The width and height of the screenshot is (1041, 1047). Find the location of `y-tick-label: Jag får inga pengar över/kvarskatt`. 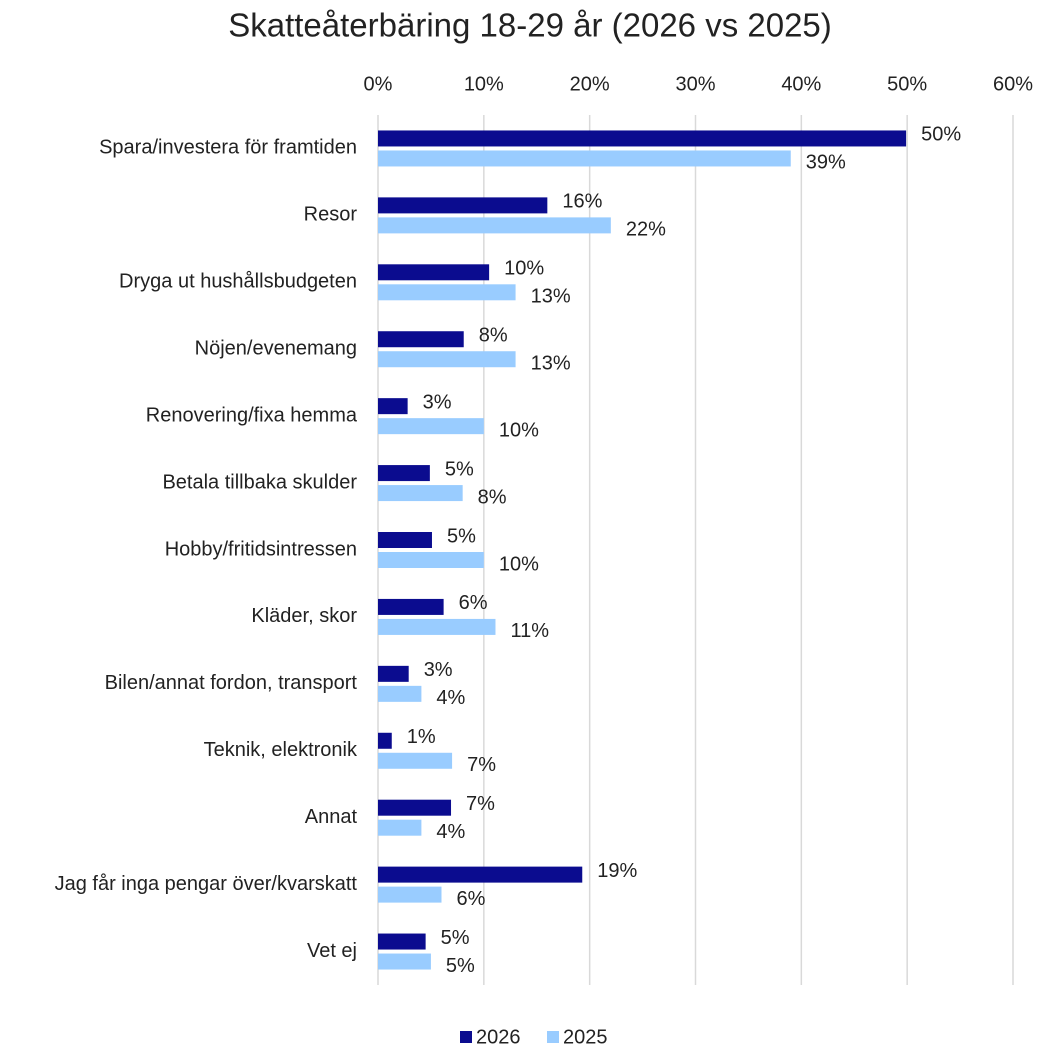

y-tick-label: Jag får inga pengar över/kvarskatt is located at coordinates (206, 884).